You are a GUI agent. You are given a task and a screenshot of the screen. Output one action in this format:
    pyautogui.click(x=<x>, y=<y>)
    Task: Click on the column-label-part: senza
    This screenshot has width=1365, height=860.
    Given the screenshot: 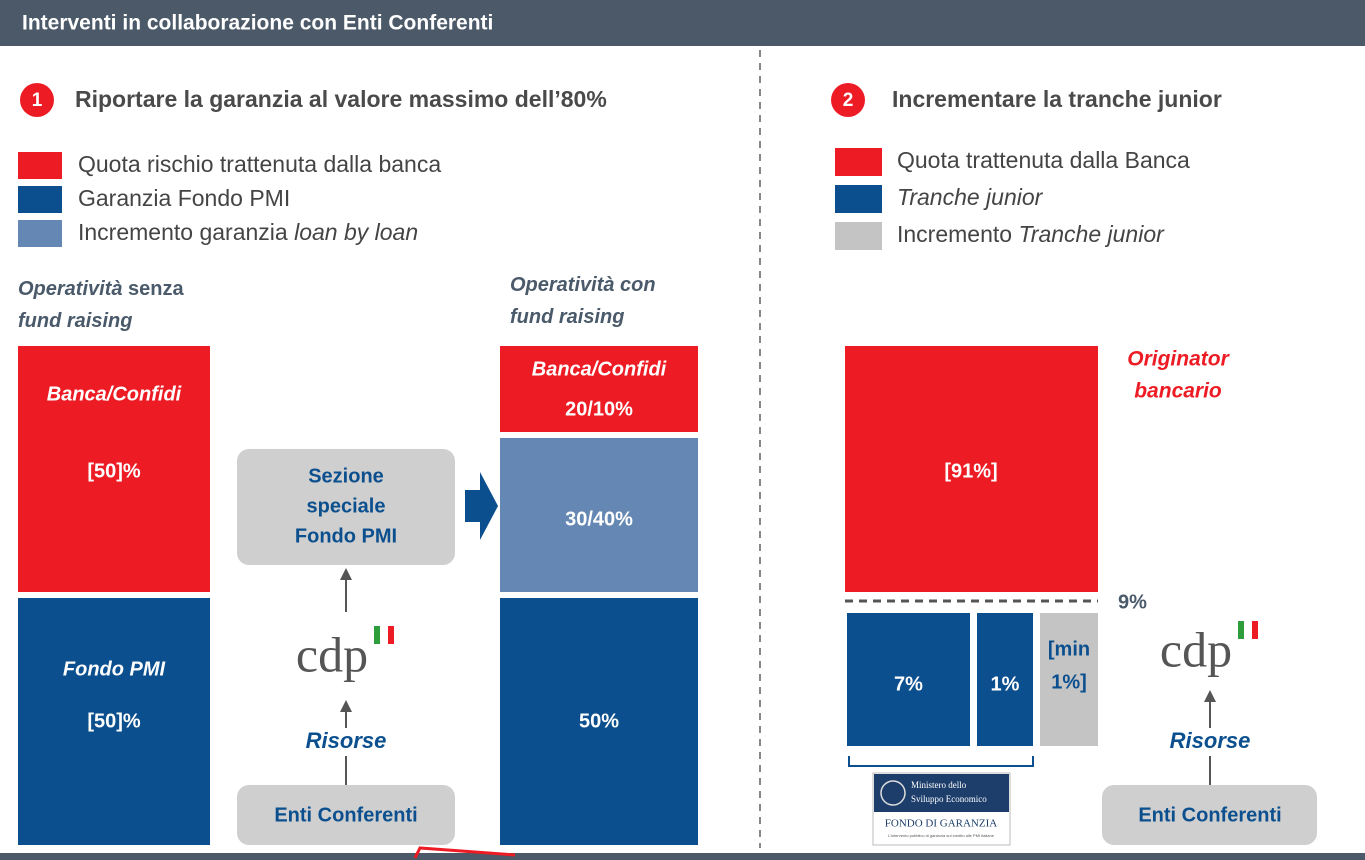 What is the action you would take?
    pyautogui.click(x=153, y=289)
    